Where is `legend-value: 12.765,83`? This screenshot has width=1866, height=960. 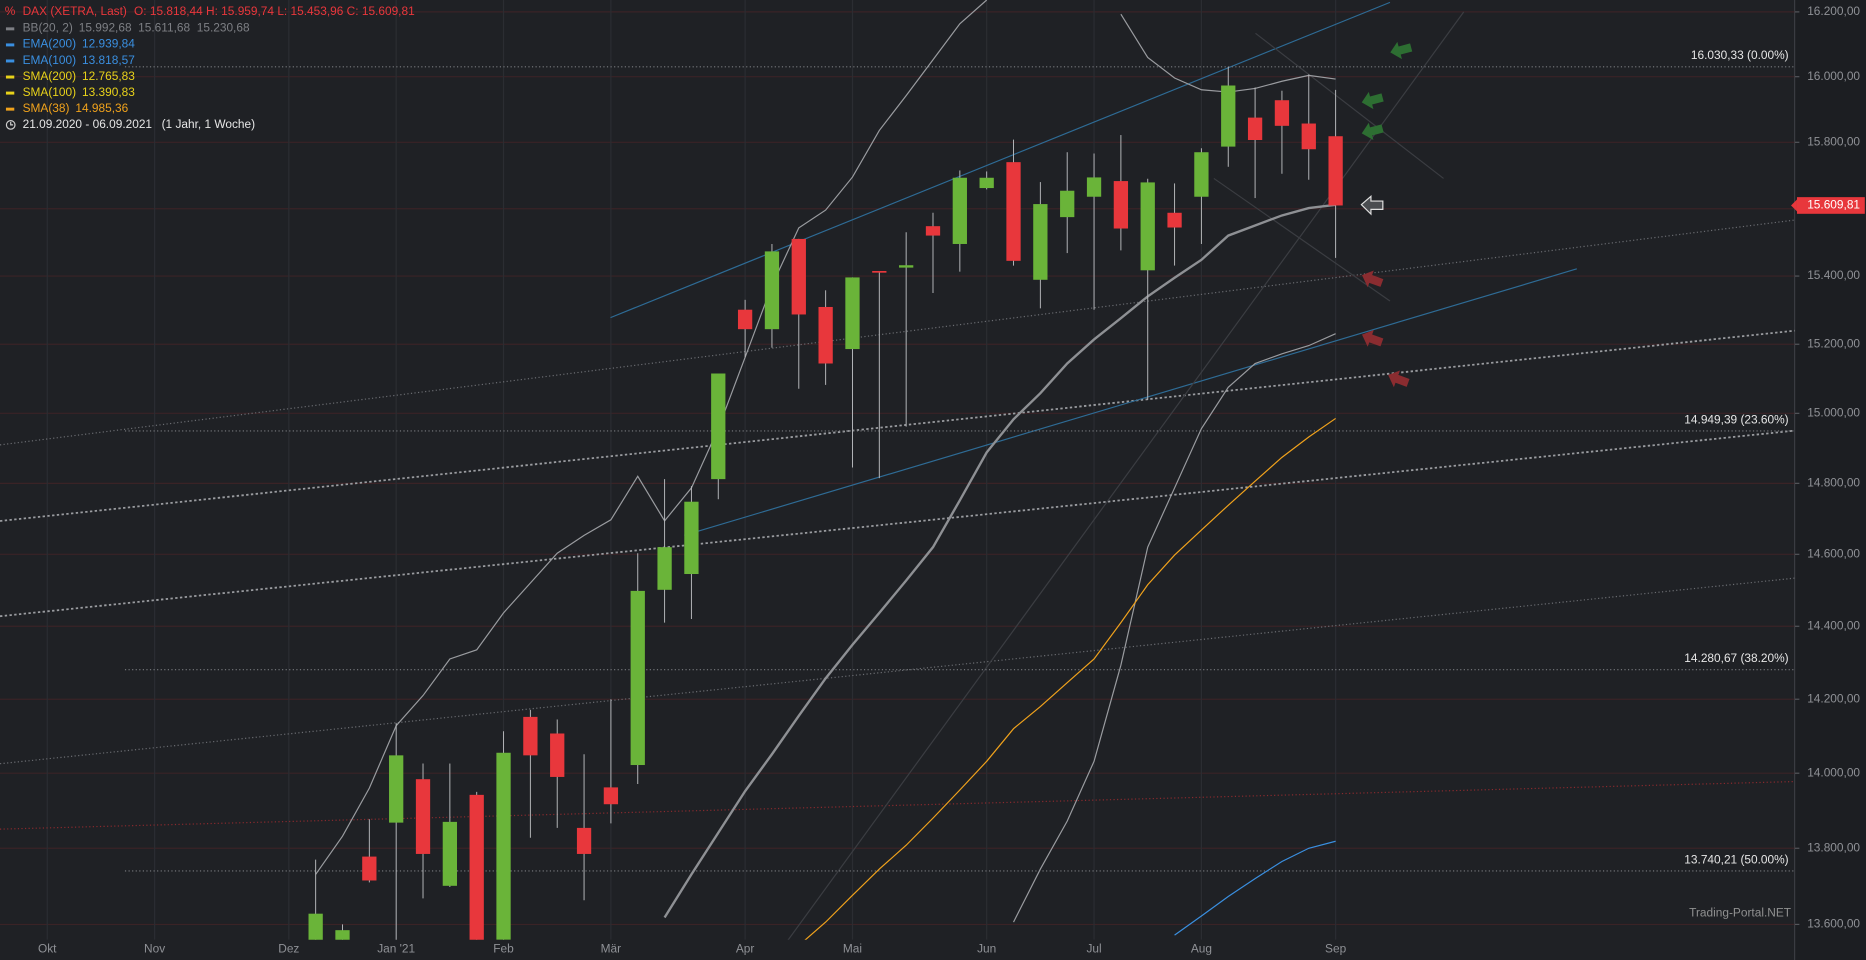
legend-value: 12.765,83 is located at coordinates (108, 76).